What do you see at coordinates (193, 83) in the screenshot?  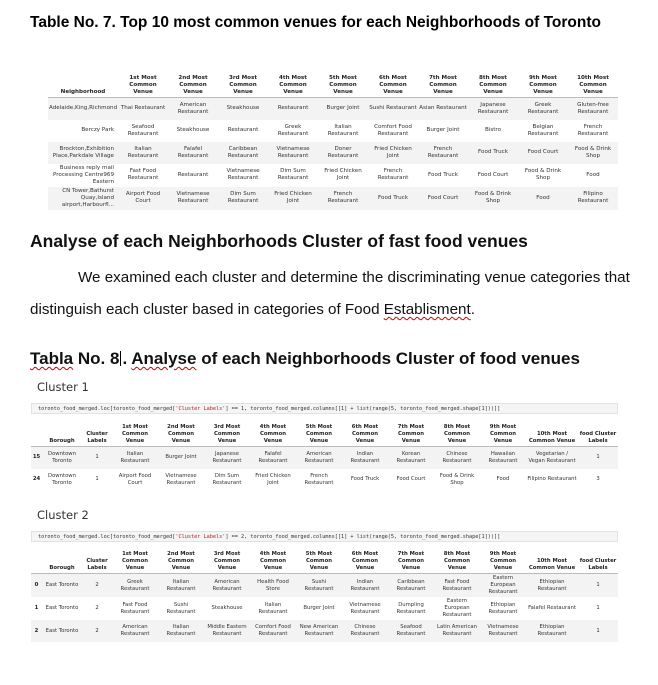 I see `column-header: 2nd Most Common Venue` at bounding box center [193, 83].